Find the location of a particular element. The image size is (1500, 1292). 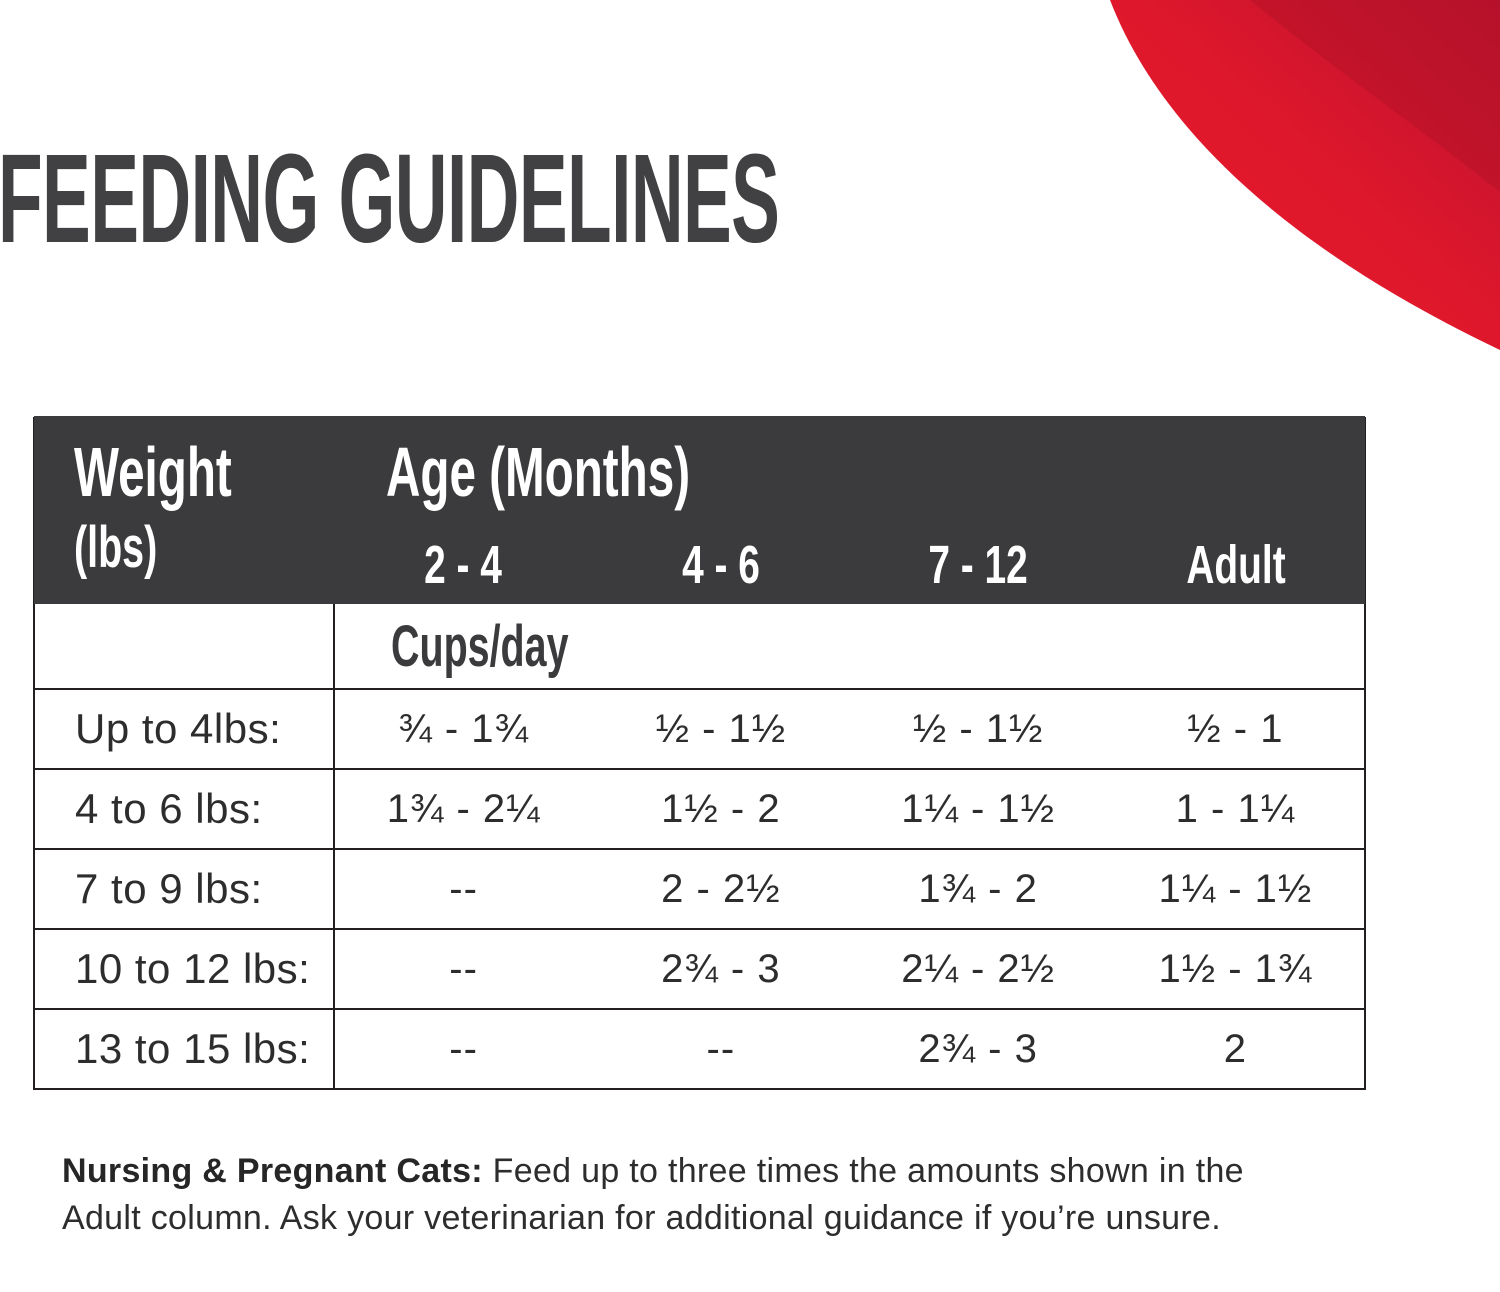

units-row-spacer is located at coordinates (185, 646).